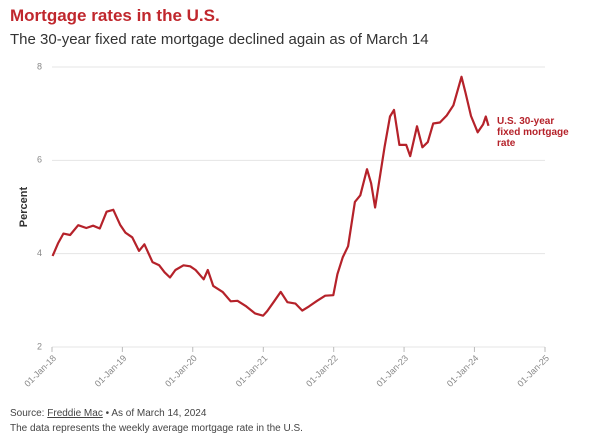 The height and width of the screenshot is (438, 600). What do you see at coordinates (115, 15) in the screenshot?
I see `chart-title: Mortgage rates in the U.S.` at bounding box center [115, 15].